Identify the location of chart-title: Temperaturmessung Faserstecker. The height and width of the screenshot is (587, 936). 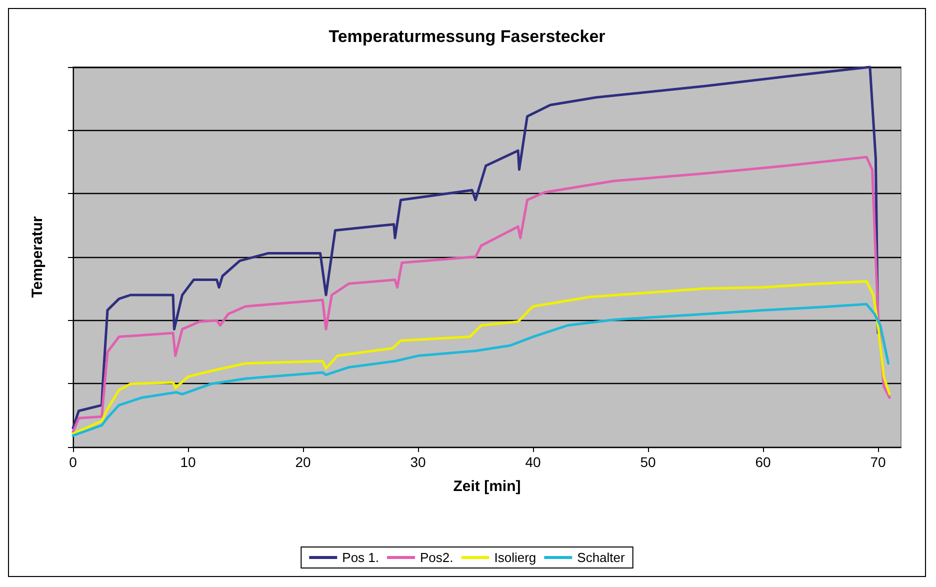
(467, 36).